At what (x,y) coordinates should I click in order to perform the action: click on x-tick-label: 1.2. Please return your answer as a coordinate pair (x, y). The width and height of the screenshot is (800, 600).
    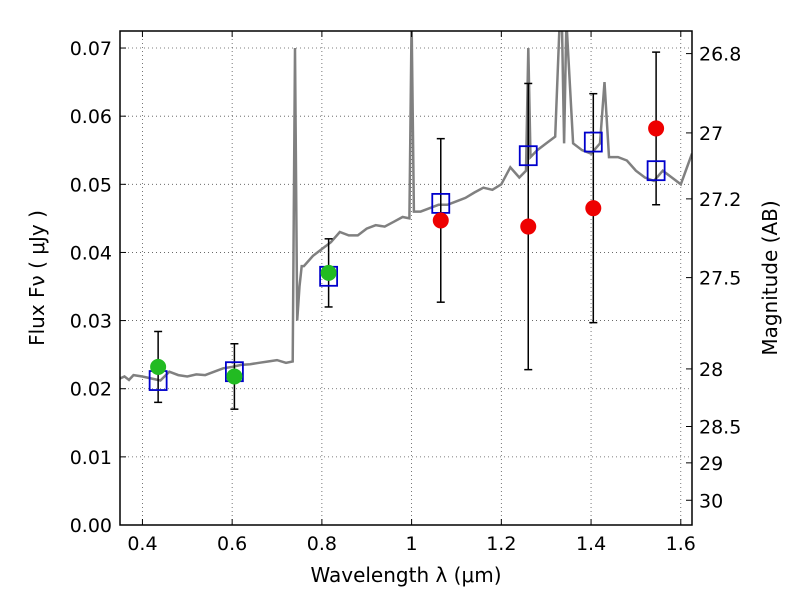
    Looking at the image, I should click on (501, 544).